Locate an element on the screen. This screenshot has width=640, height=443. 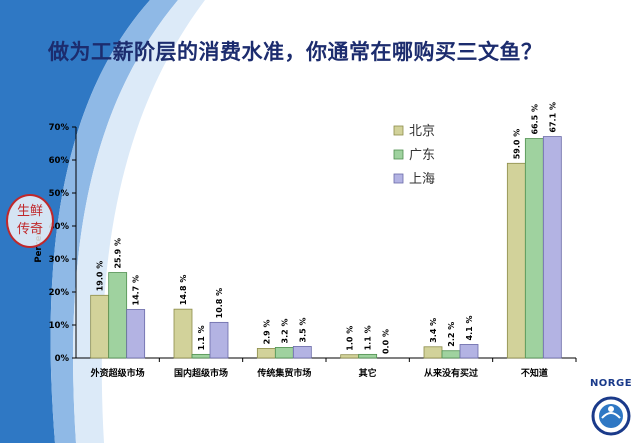
seal-stamp: 生鲜 传奇 is located at coordinates (30, 221).